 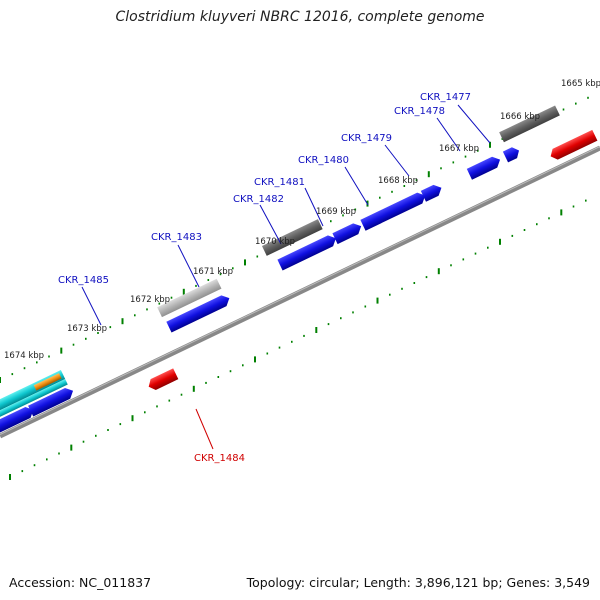 What do you see at coordinates (80, 582) in the screenshot?
I see `accession-text: Accession: NC_011837` at bounding box center [80, 582].